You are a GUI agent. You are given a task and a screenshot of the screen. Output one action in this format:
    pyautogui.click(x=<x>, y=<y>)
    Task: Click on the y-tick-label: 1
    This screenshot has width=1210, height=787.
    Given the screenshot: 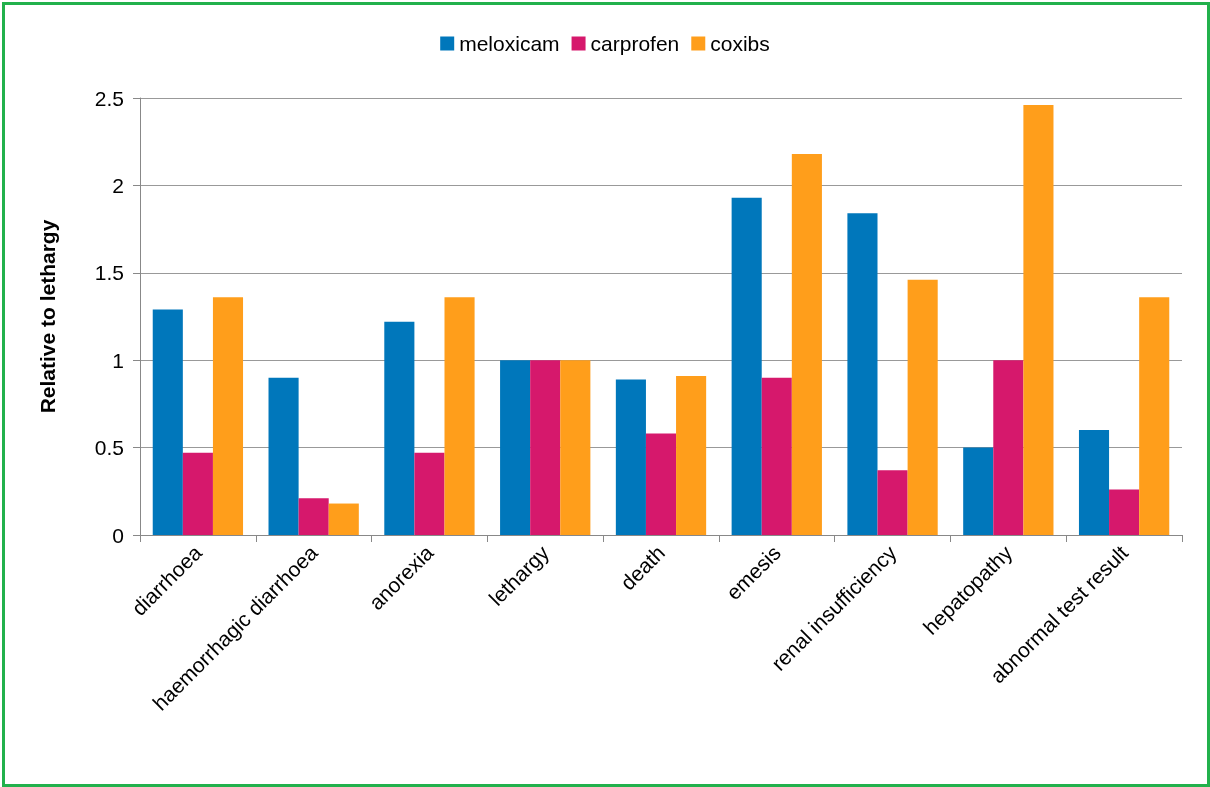 What is the action you would take?
    pyautogui.click(x=118, y=360)
    